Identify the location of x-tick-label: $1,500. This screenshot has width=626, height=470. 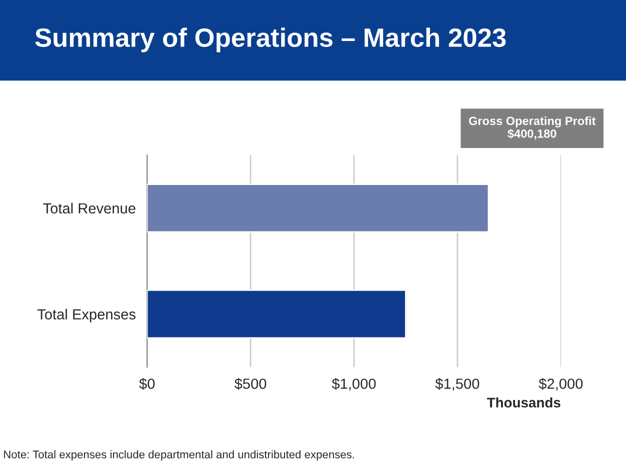
(457, 384).